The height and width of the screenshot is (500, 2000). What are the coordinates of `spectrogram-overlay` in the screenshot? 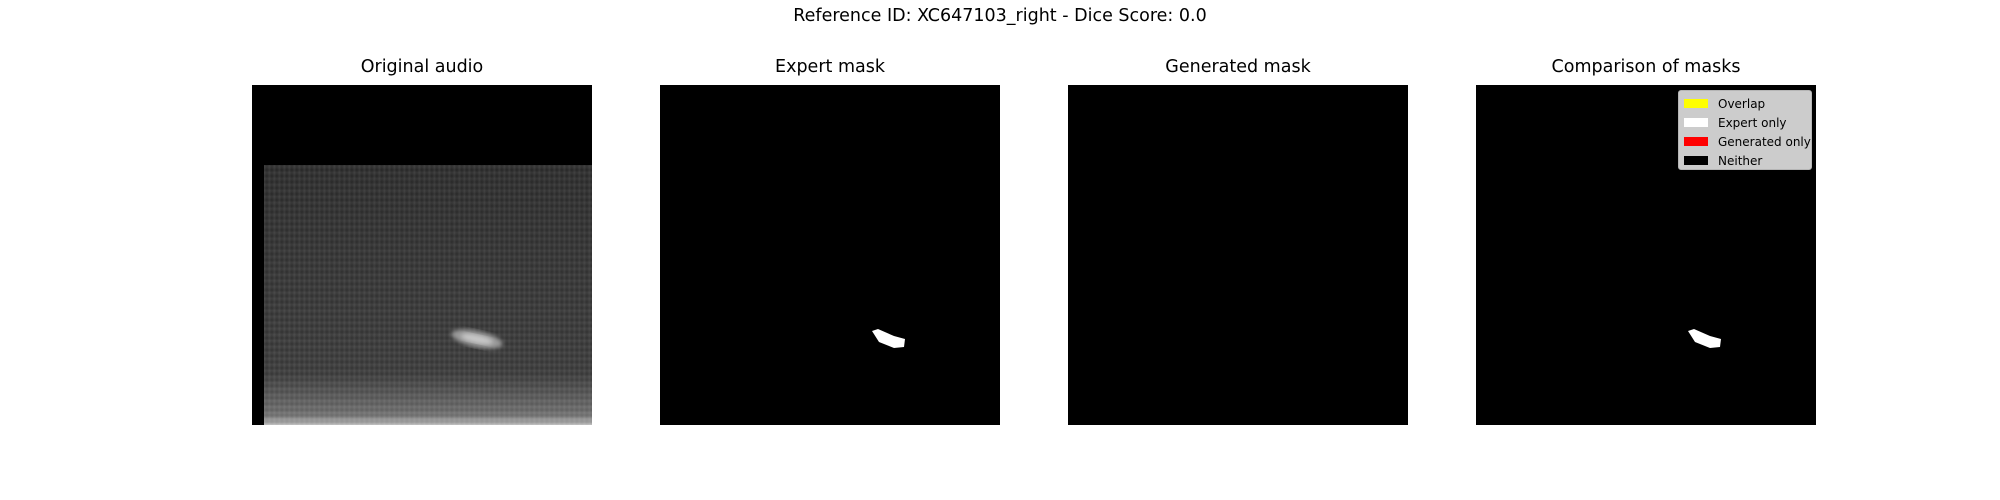 It's located at (477, 339).